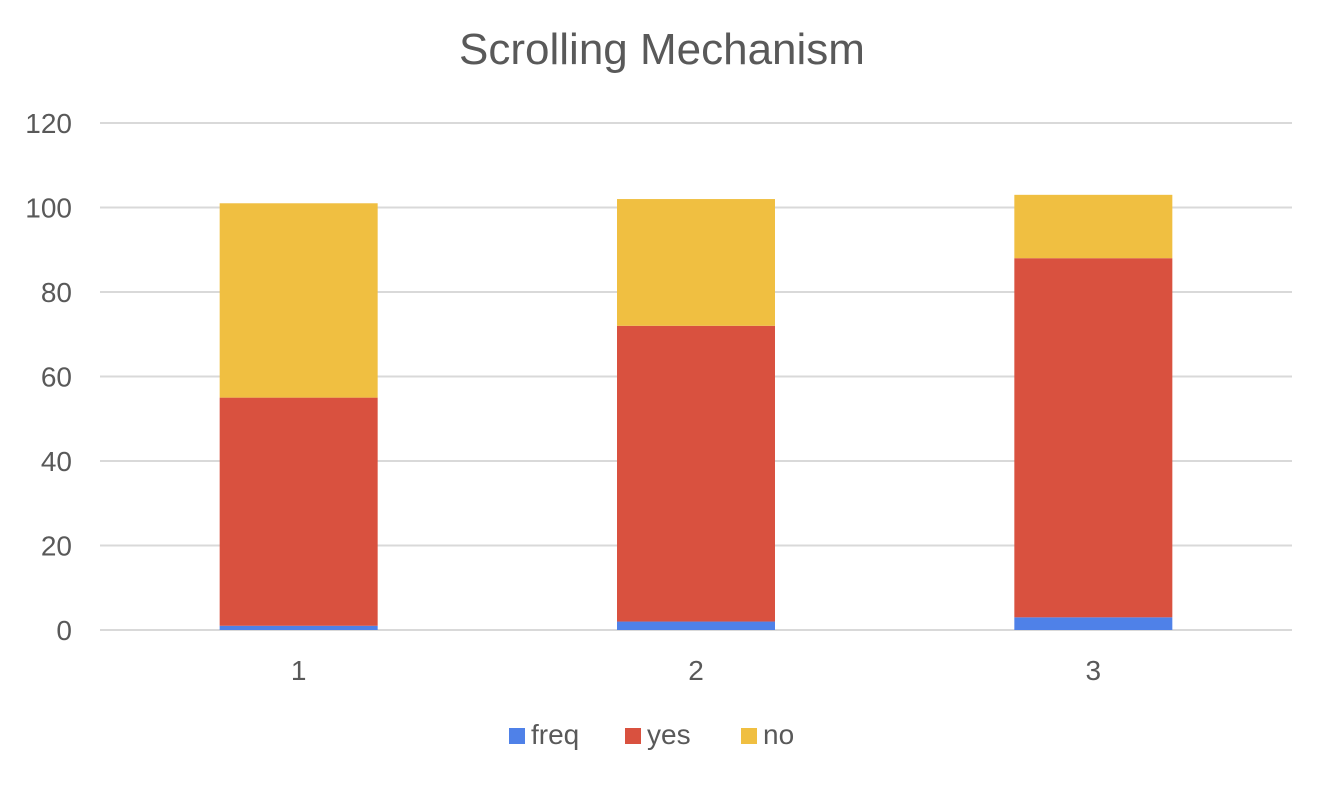  I want to click on y-tick-label: 120, so click(48, 123).